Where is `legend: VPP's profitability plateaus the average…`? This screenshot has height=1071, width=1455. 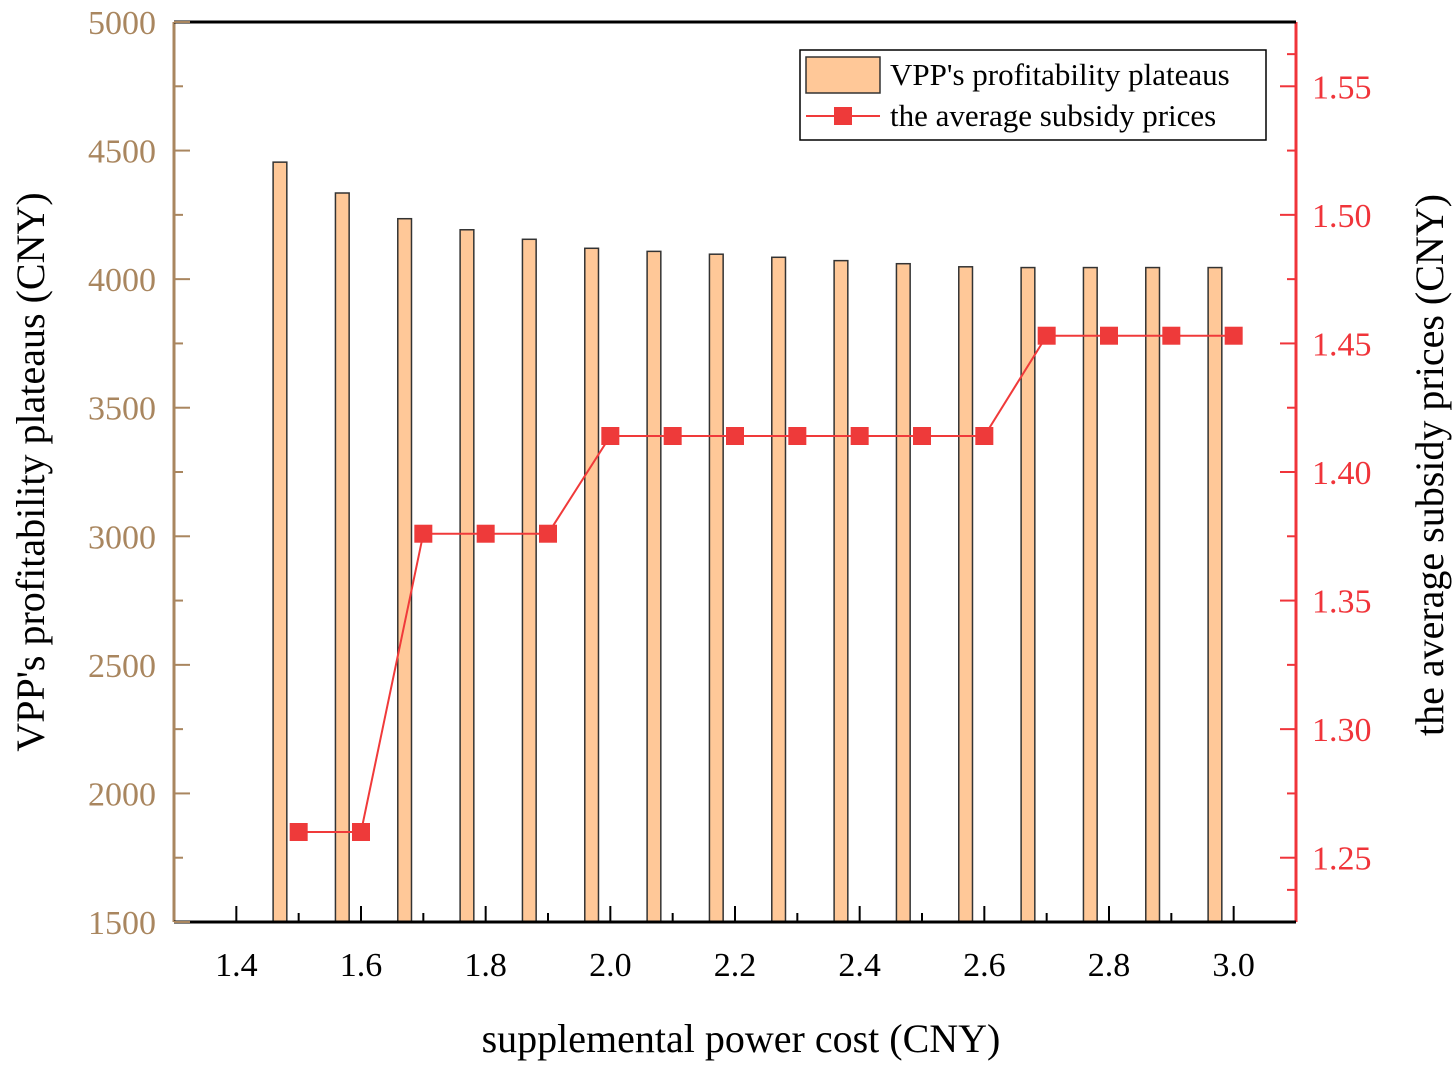
legend: VPP's profitability plateaus the average… is located at coordinates (1033, 95).